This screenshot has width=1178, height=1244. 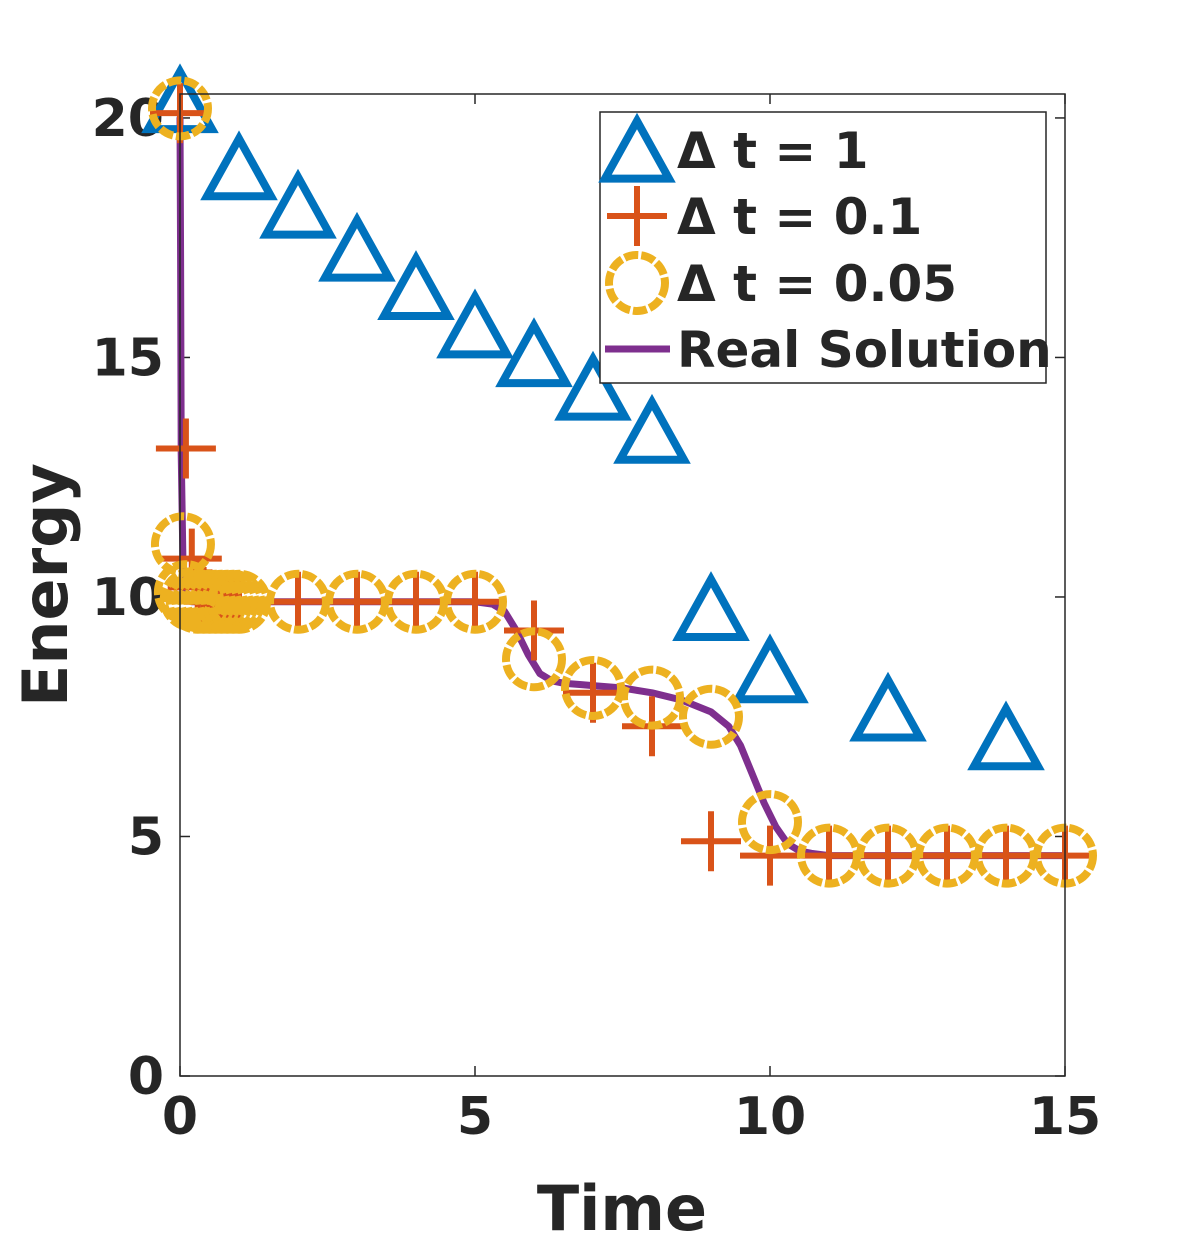 What do you see at coordinates (770, 1117) in the screenshot?
I see `x-tick-label: 10` at bounding box center [770, 1117].